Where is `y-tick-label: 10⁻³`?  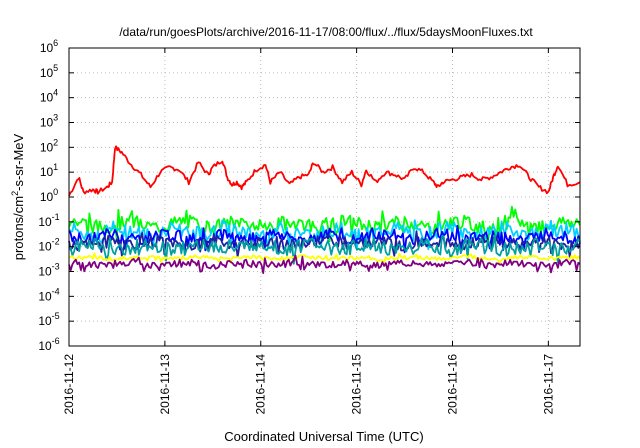 y-tick-label: 10⁻³ is located at coordinates (48, 270).